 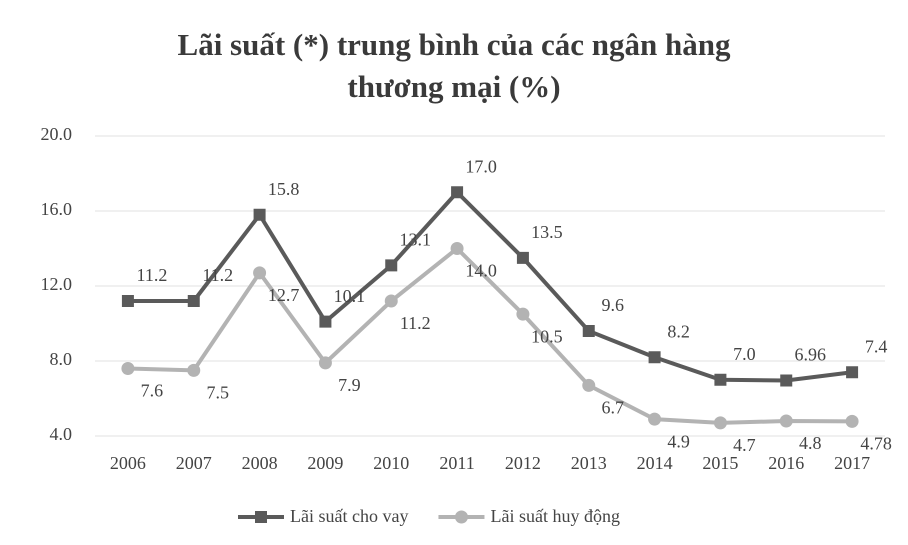 What do you see at coordinates (810, 443) in the screenshot?
I see `data-label: 4.8` at bounding box center [810, 443].